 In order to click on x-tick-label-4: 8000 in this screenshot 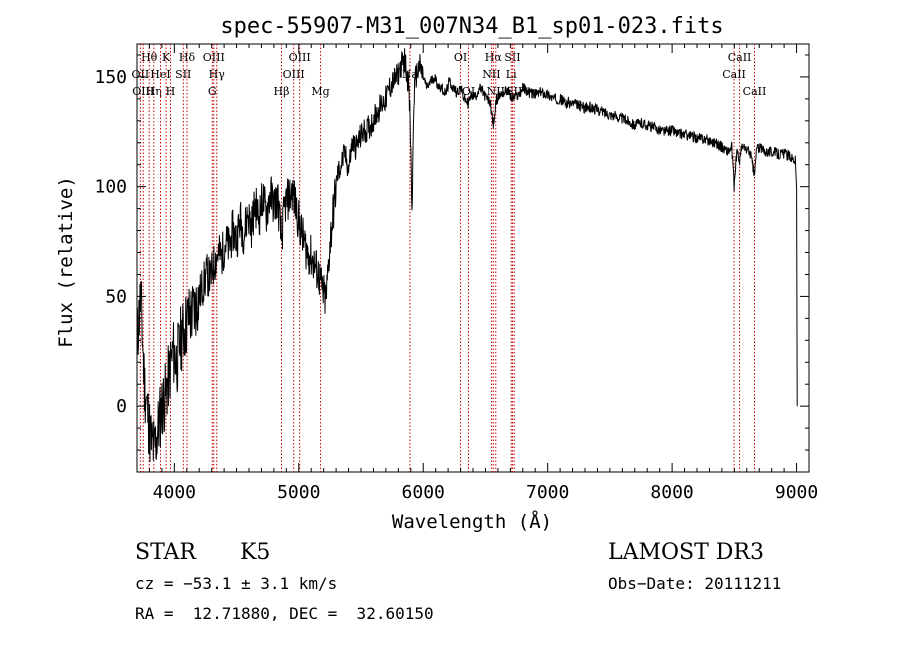, I will do `click(671, 492)`.